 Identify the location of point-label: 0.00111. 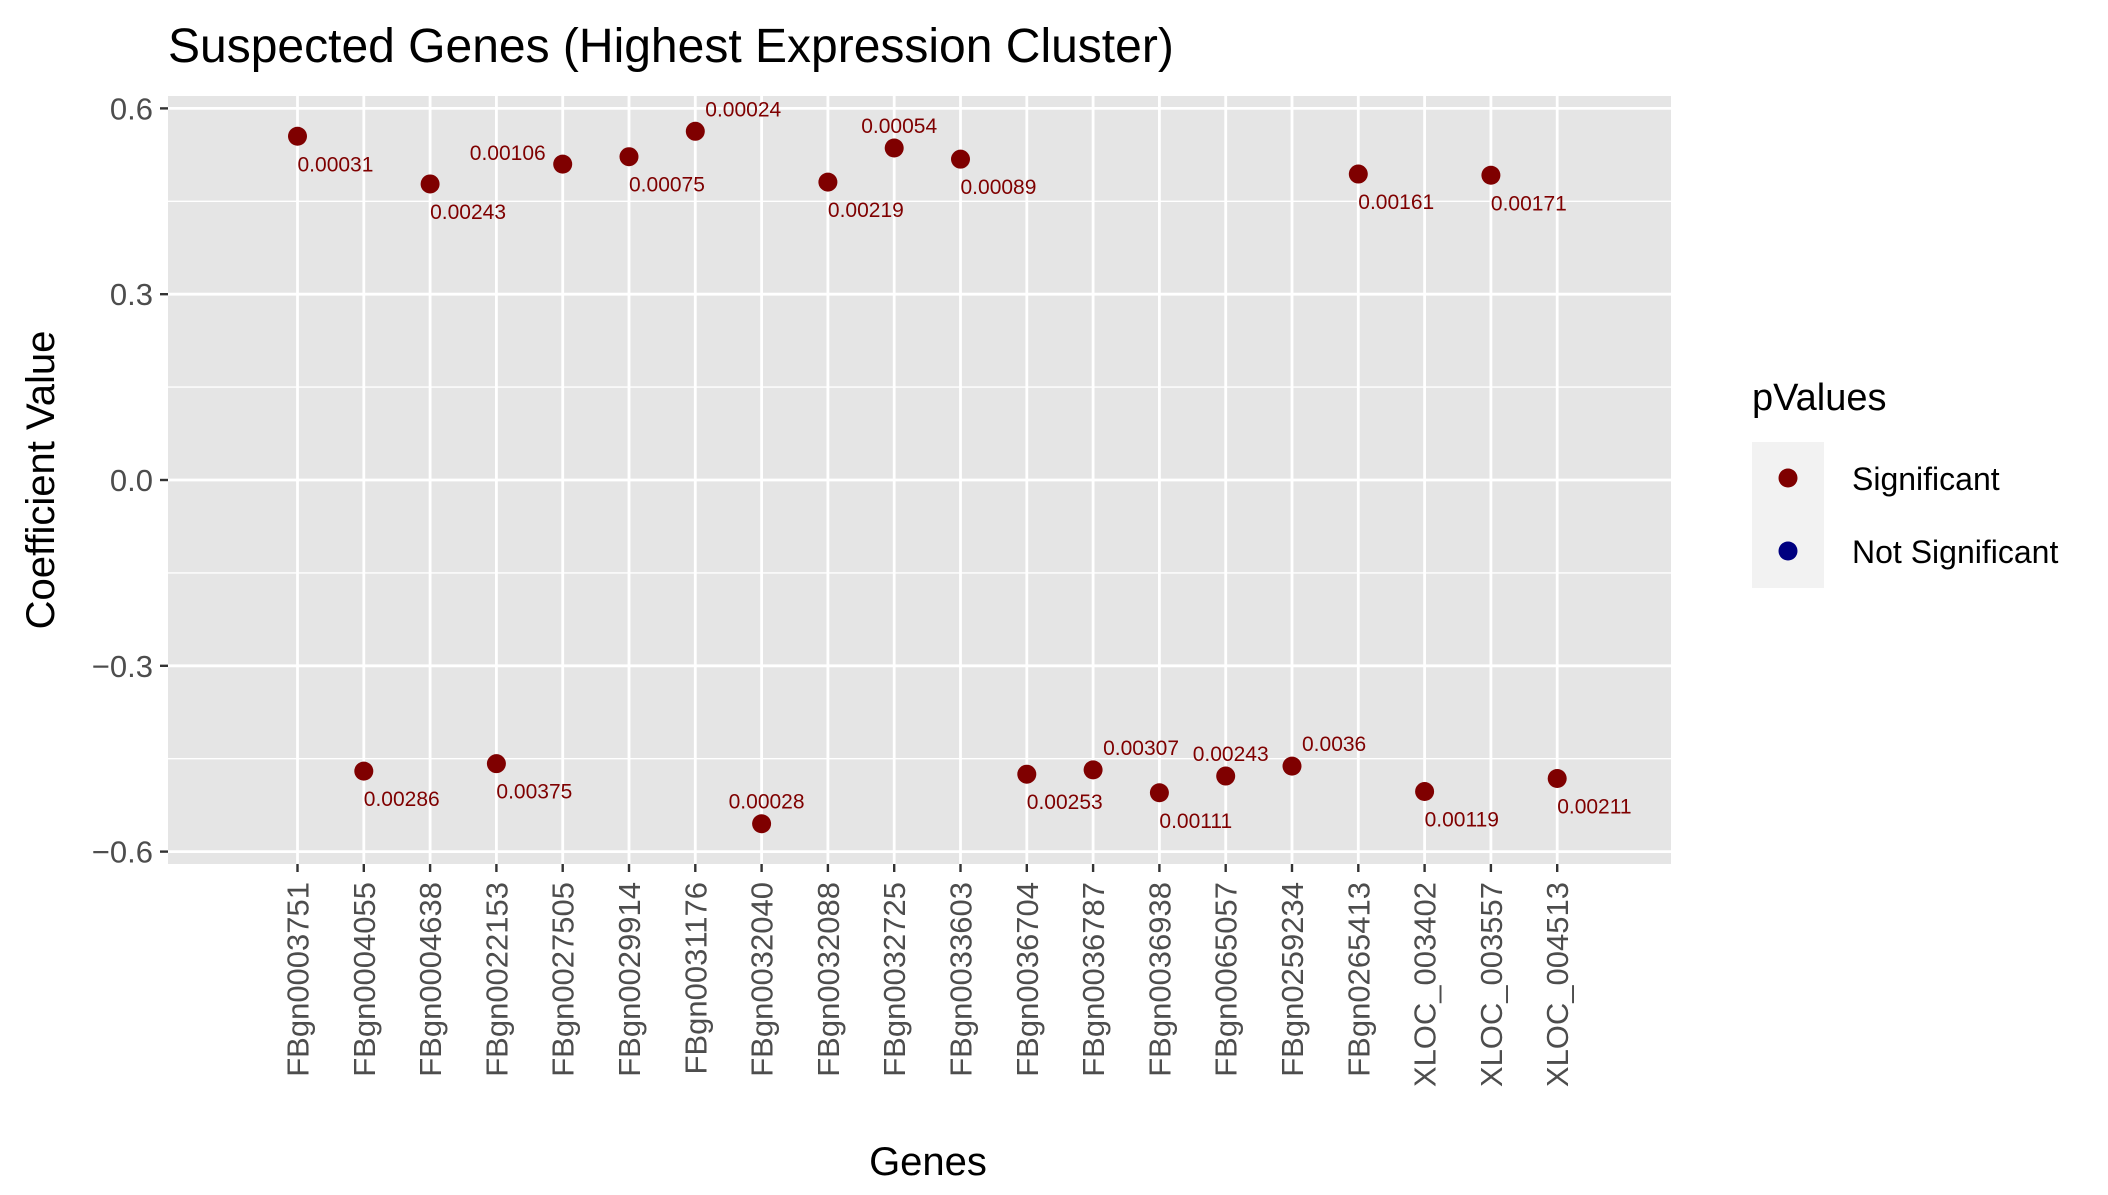
(1195, 821).